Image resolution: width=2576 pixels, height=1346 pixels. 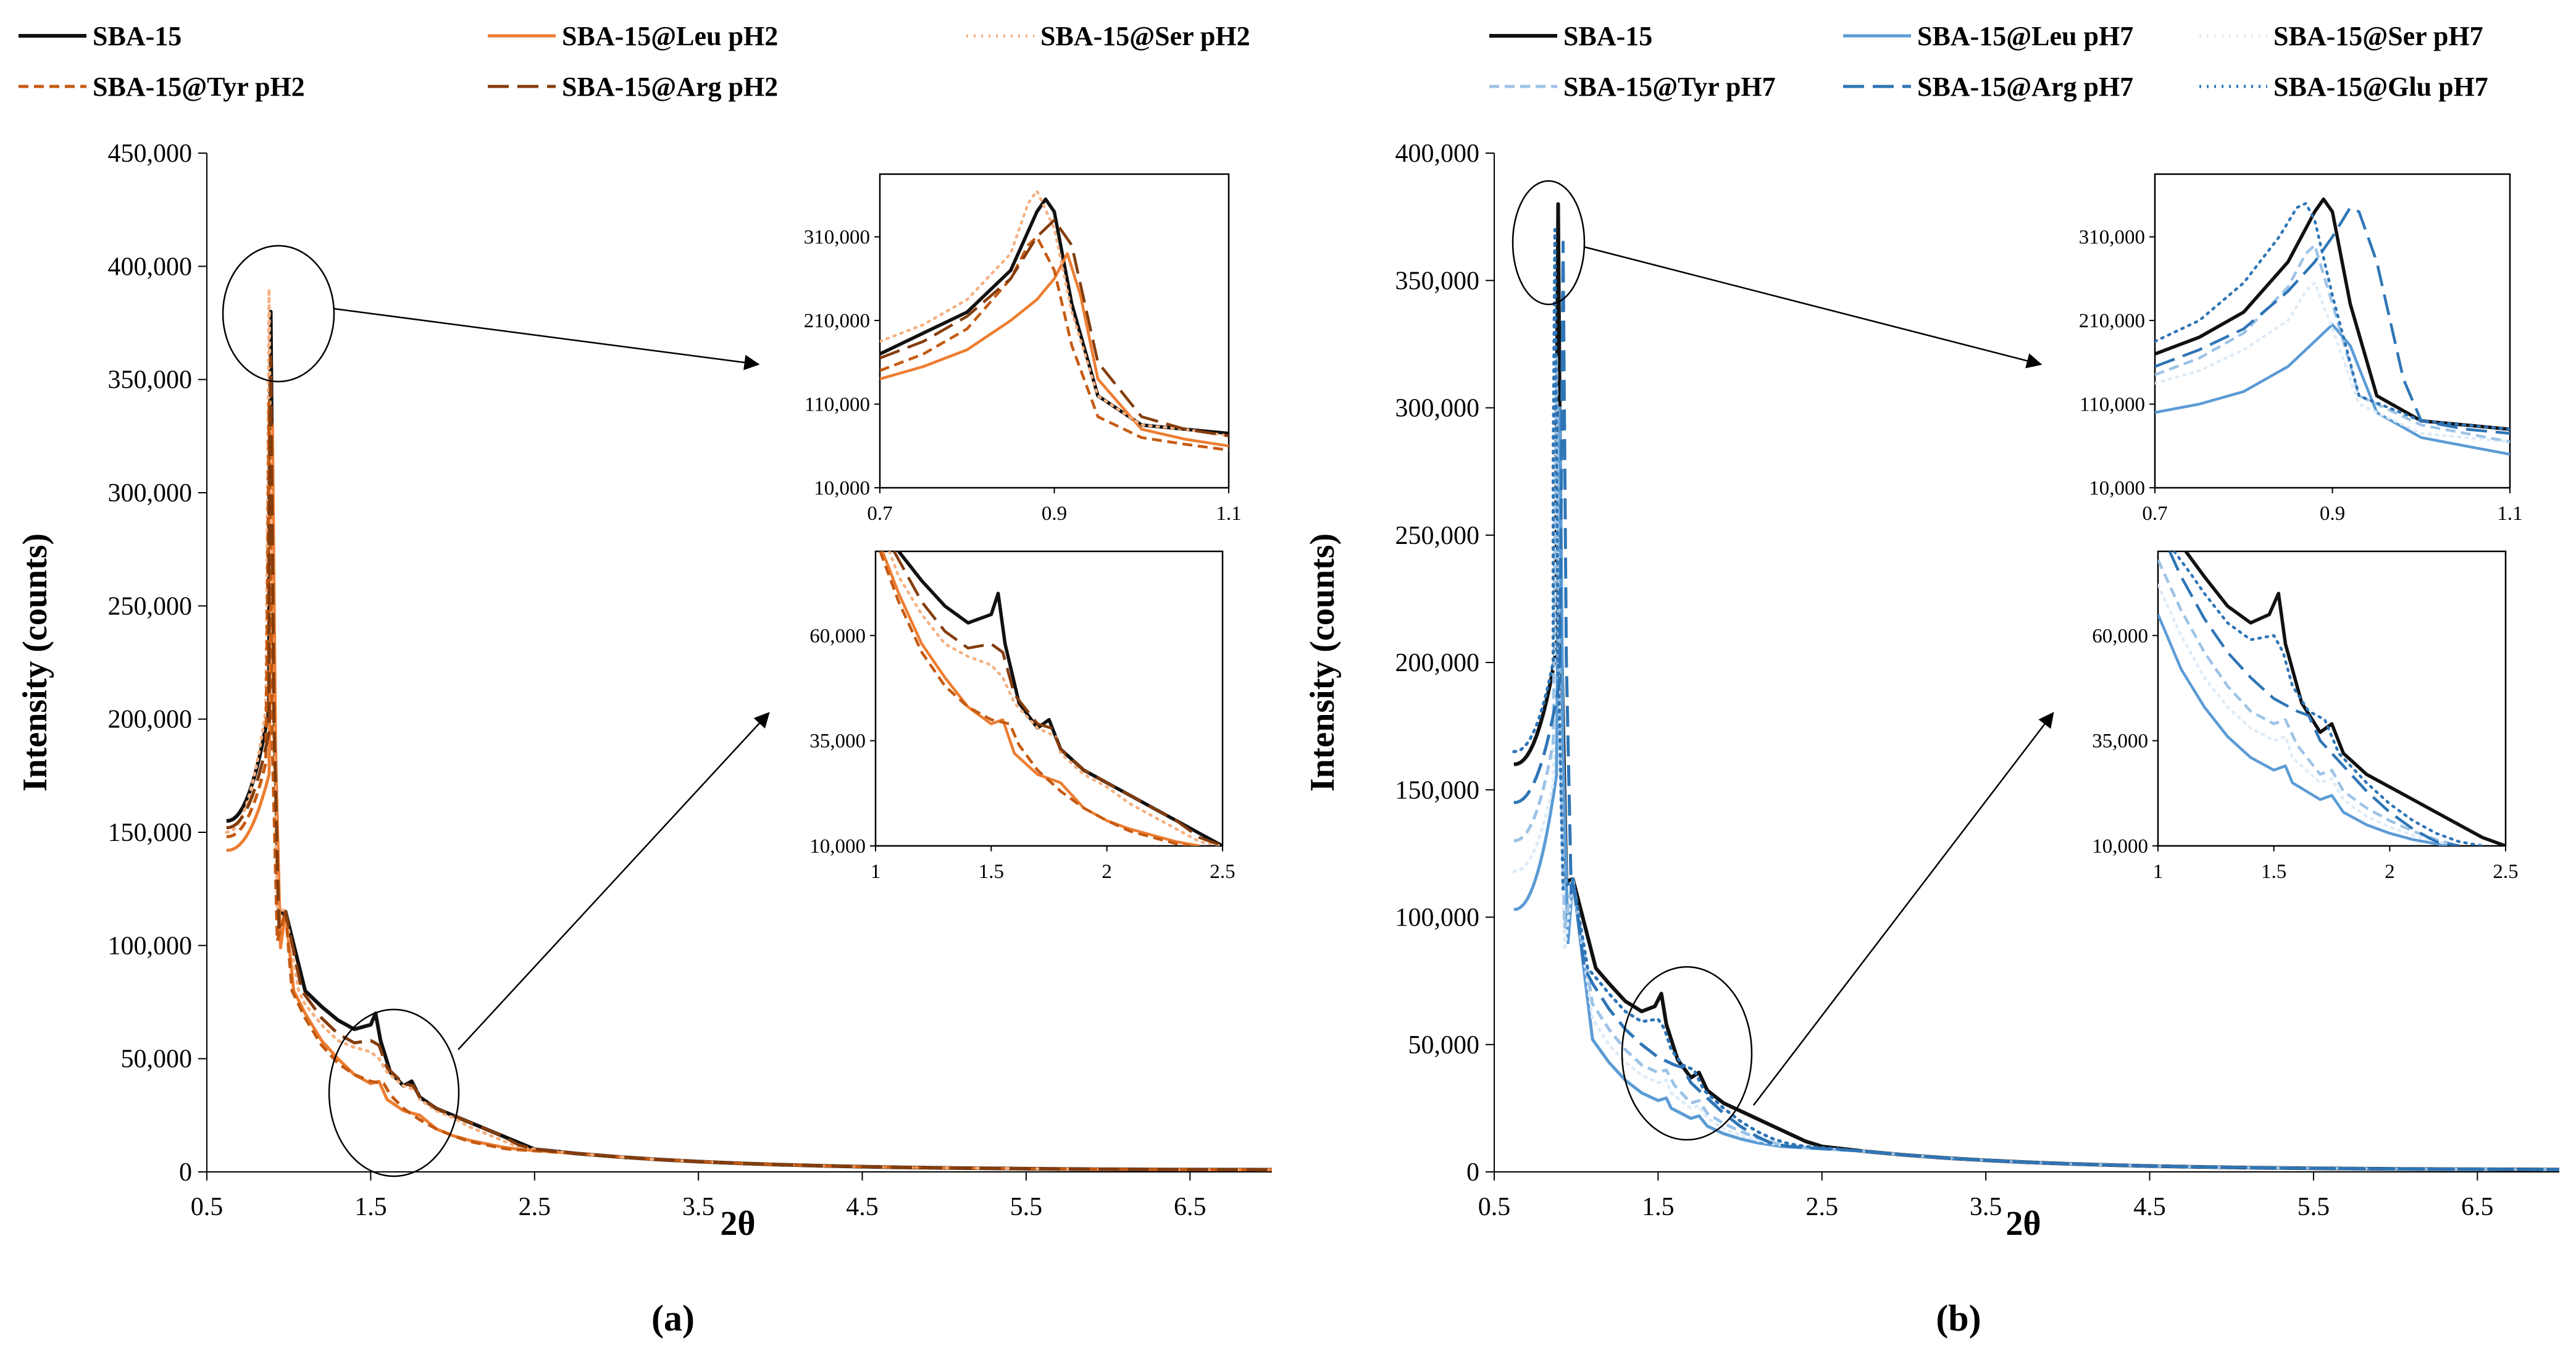 I want to click on panel-label: (a), so click(x=673, y=1318).